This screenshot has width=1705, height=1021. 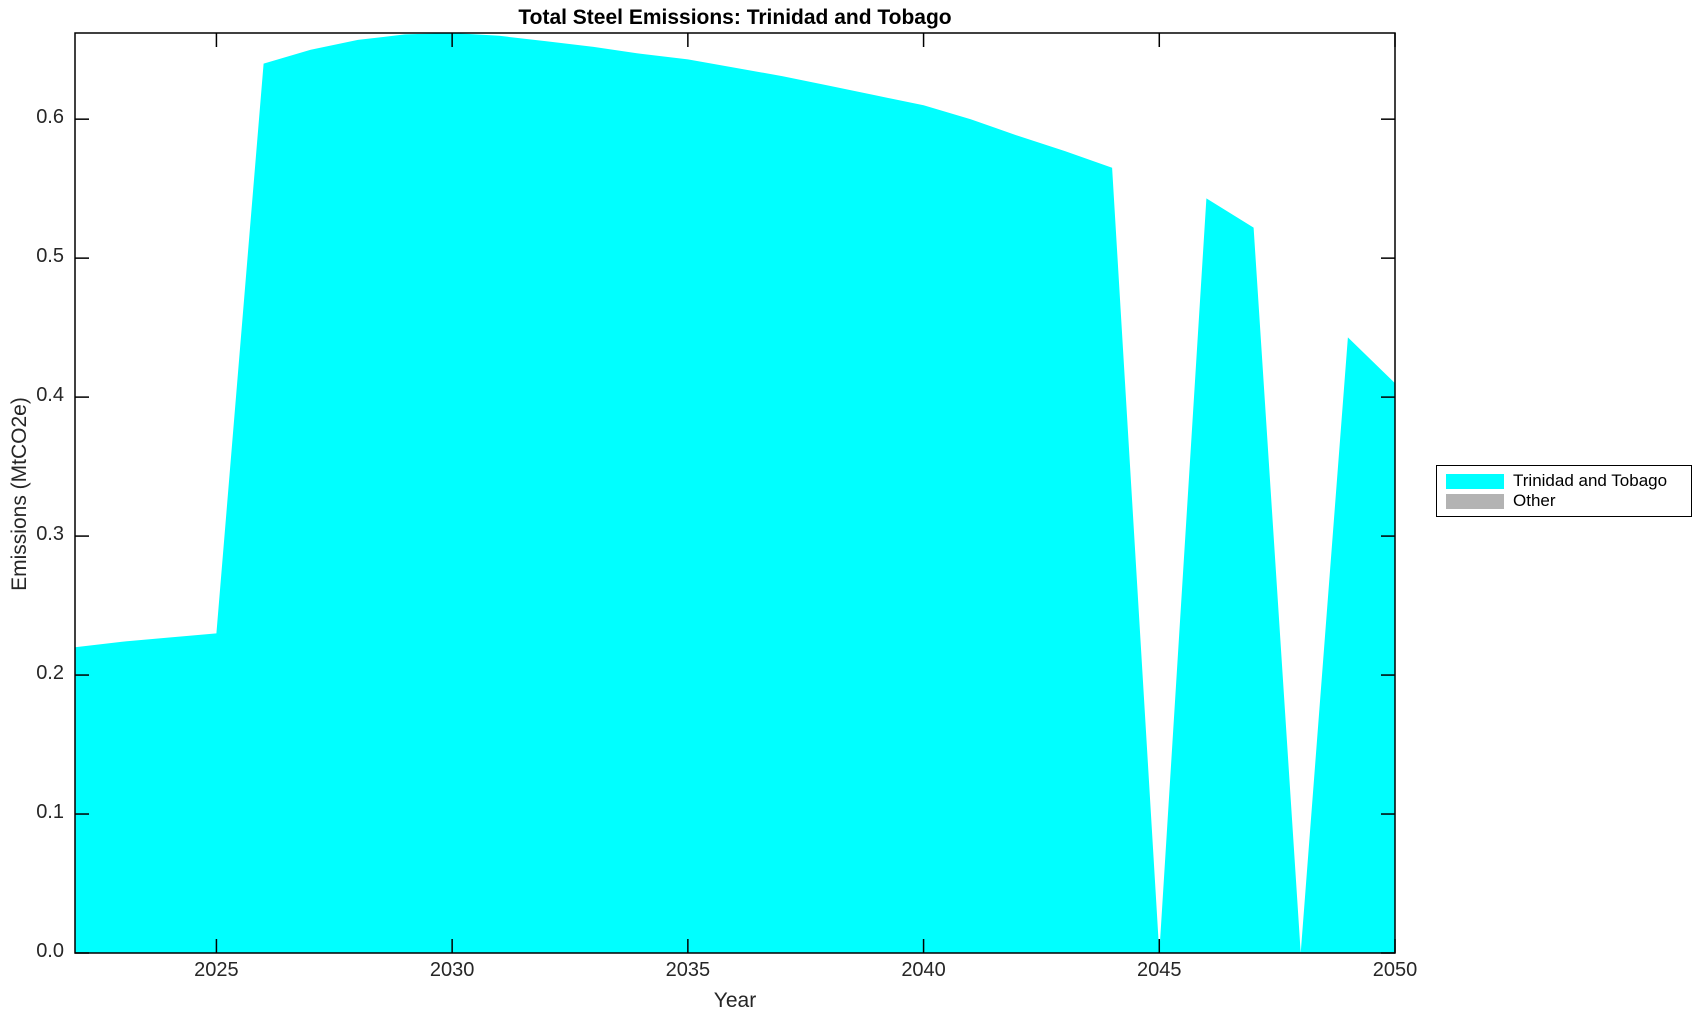 What do you see at coordinates (735, 1000) in the screenshot?
I see `x-axis-label: Year` at bounding box center [735, 1000].